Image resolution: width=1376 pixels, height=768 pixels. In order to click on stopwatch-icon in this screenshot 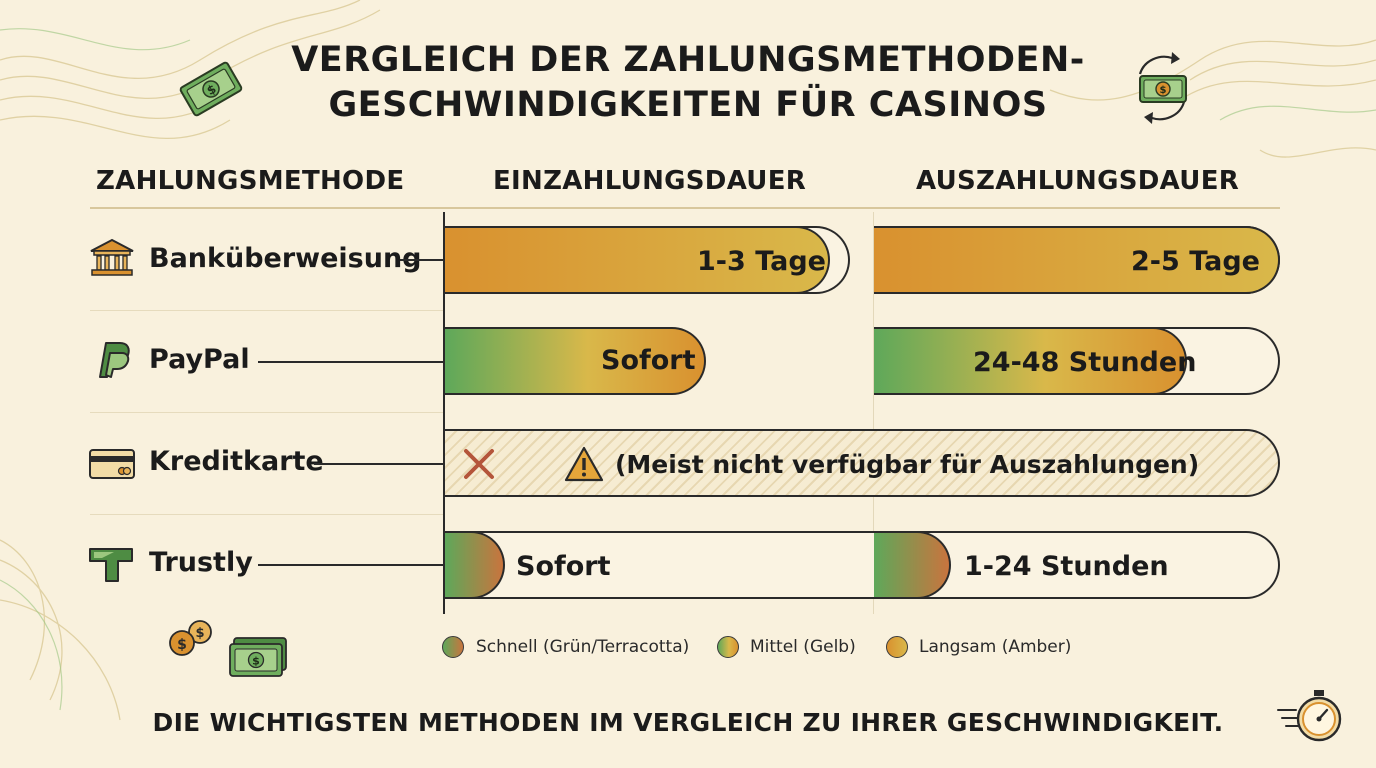, I will do `click(1309, 716)`.